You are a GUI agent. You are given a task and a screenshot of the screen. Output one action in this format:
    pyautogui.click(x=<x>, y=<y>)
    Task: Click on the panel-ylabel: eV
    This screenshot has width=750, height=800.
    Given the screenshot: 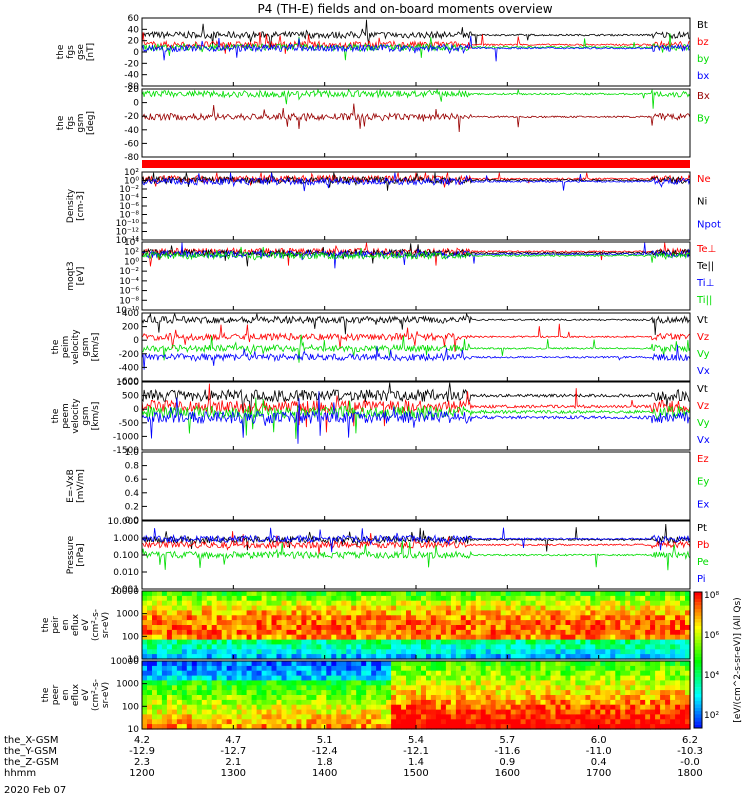 What is the action you would take?
    pyautogui.click(x=86, y=624)
    